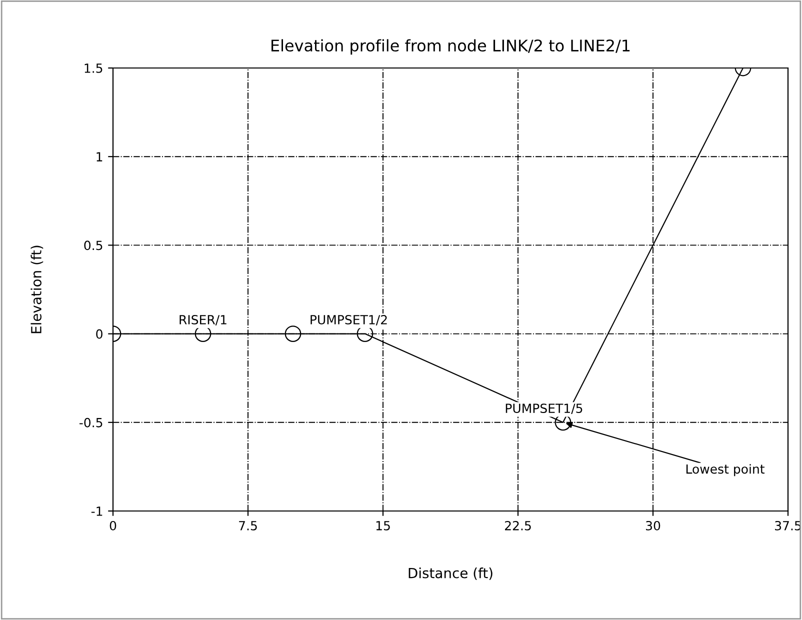 This screenshot has width=802, height=620. Describe the element at coordinates (93, 68) in the screenshot. I see `y-tick-label: 1.5` at that location.